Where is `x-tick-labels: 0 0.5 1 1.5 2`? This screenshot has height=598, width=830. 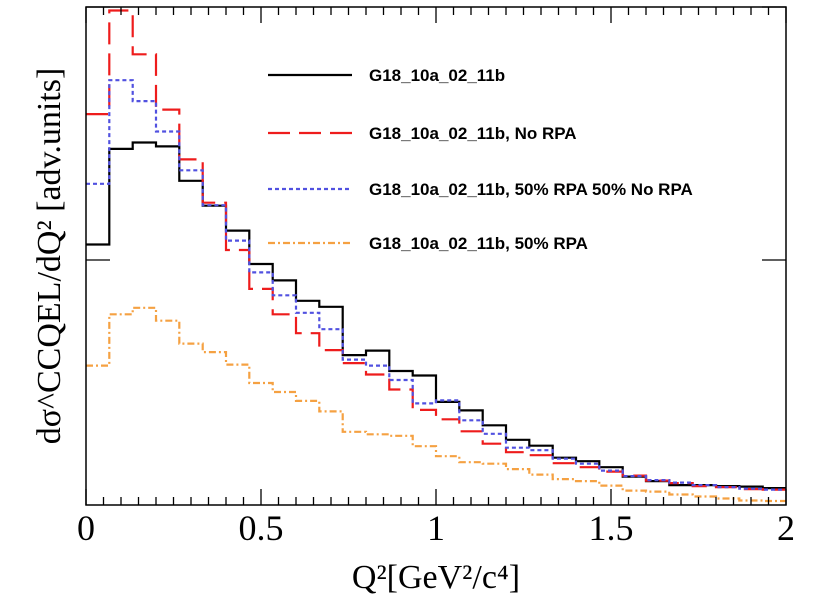 x-tick-labels: 0 0.5 1 1.5 2 is located at coordinates (436, 528).